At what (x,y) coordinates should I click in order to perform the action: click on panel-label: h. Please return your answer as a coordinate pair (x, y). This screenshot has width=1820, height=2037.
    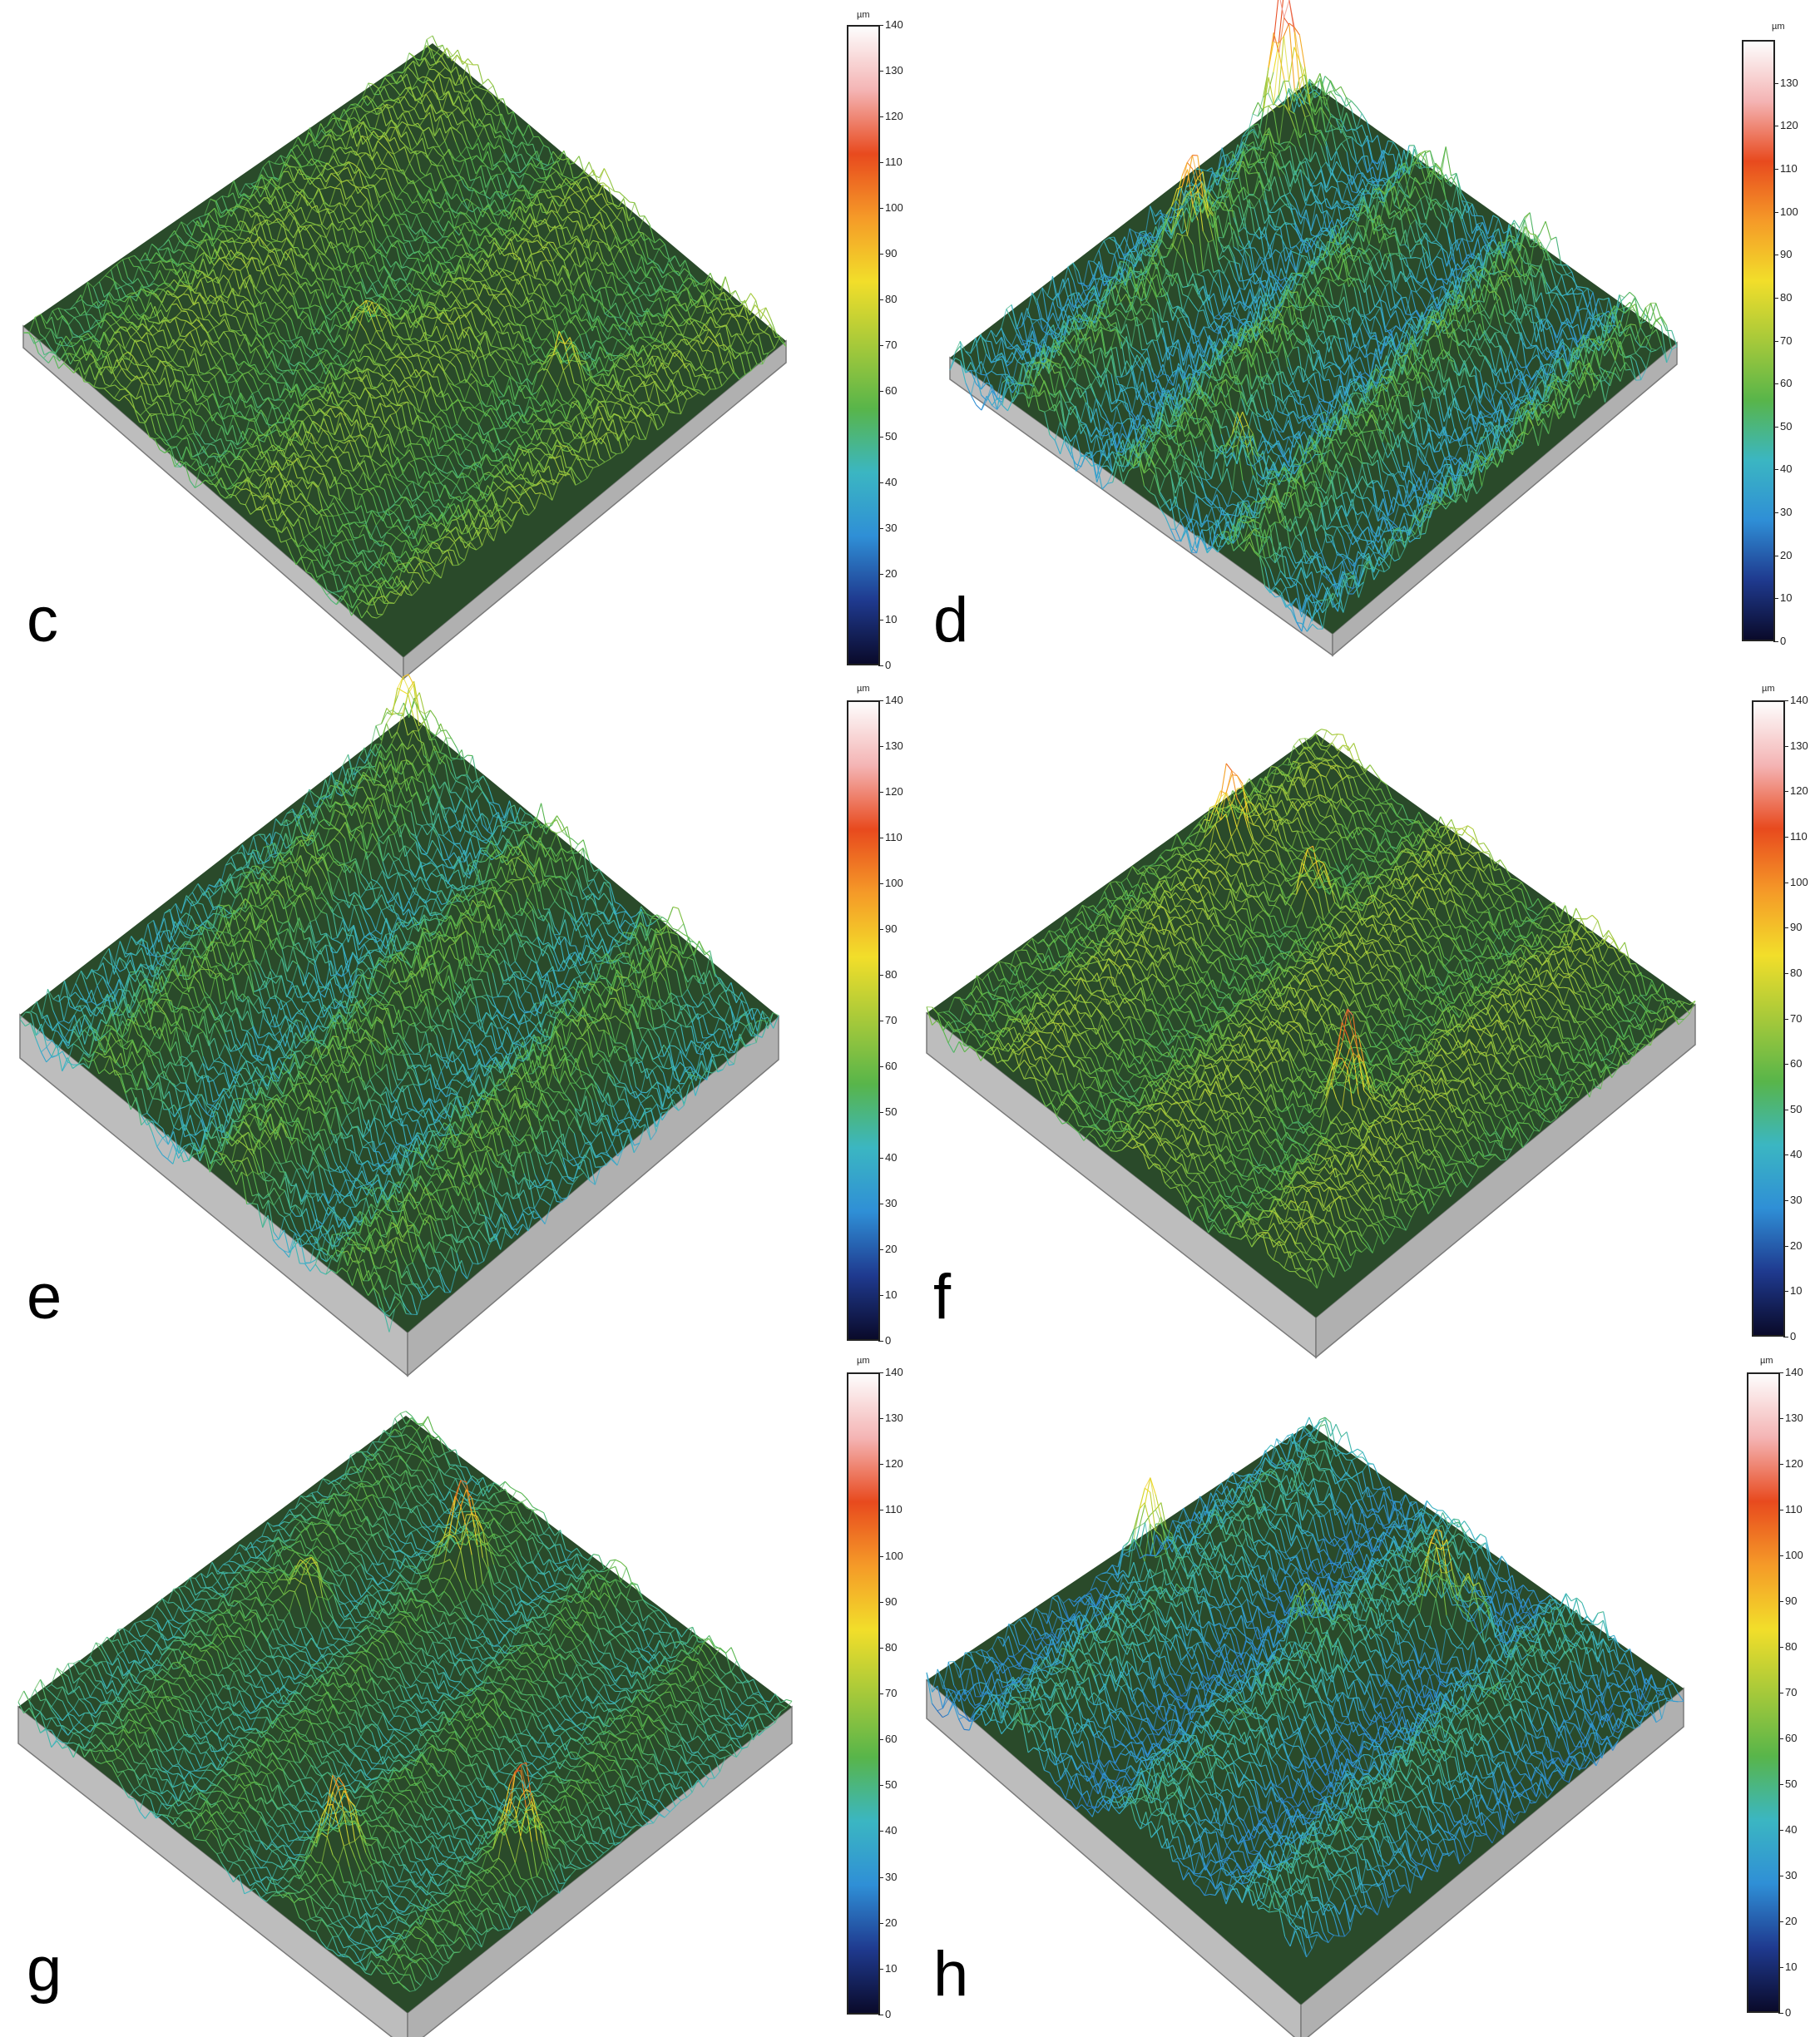
    Looking at the image, I should click on (950, 1974).